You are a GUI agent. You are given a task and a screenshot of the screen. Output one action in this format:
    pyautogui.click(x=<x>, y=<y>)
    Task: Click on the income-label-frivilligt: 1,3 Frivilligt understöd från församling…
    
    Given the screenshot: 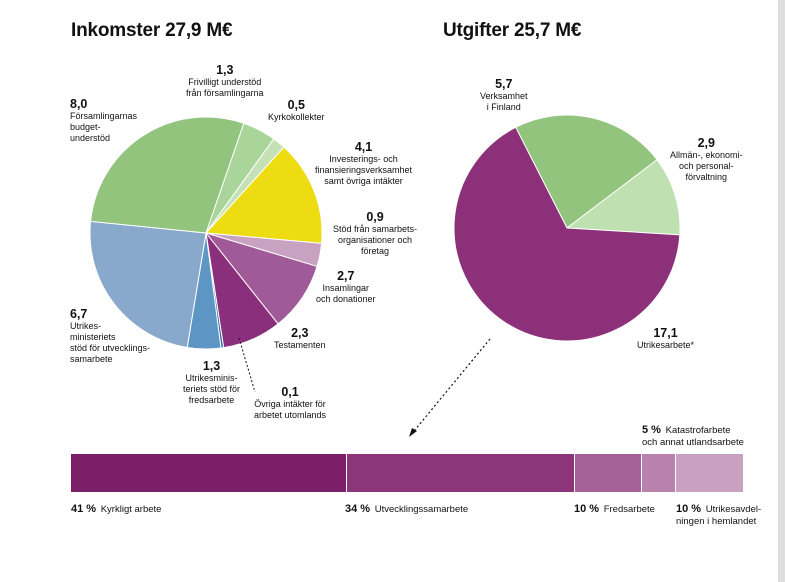 What is the action you would take?
    pyautogui.click(x=225, y=80)
    